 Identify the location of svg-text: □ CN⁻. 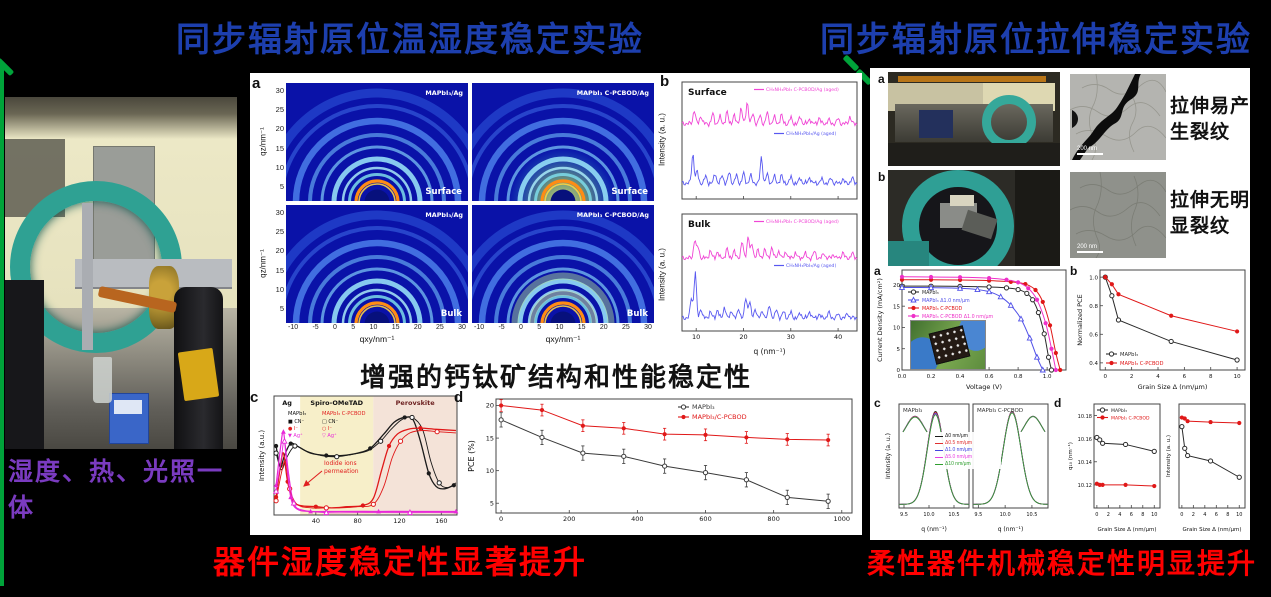
(330, 422).